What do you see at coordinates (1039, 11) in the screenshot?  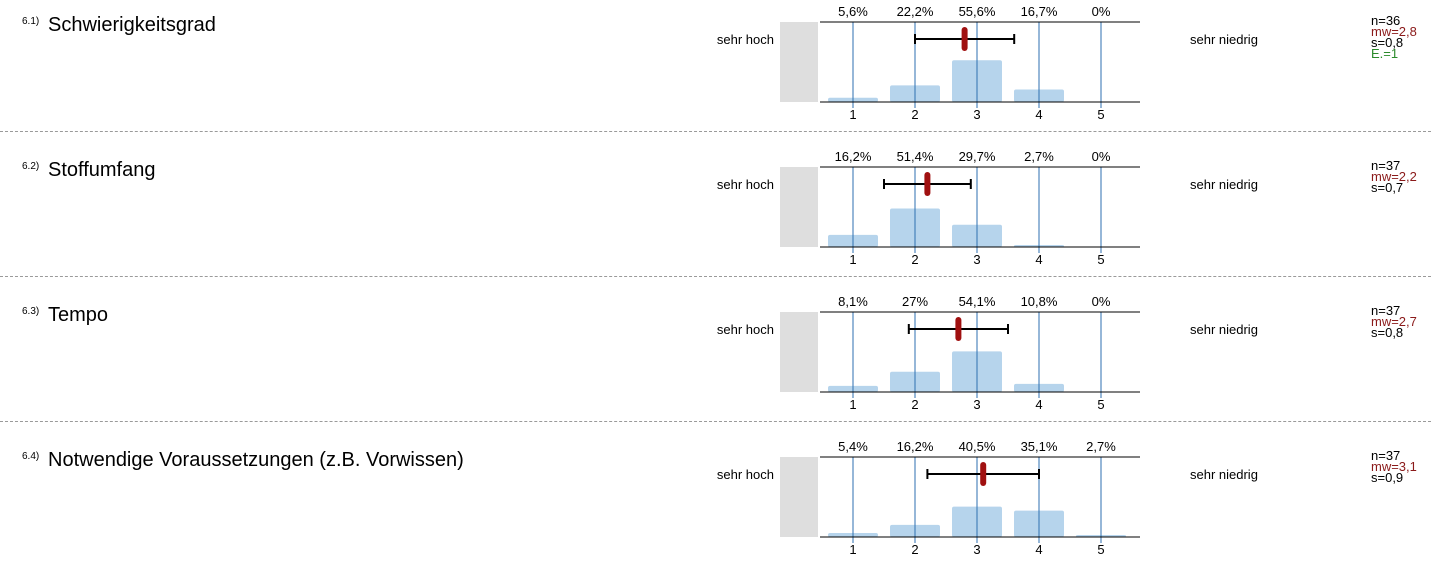 I see `percent-label: 16,7%` at bounding box center [1039, 11].